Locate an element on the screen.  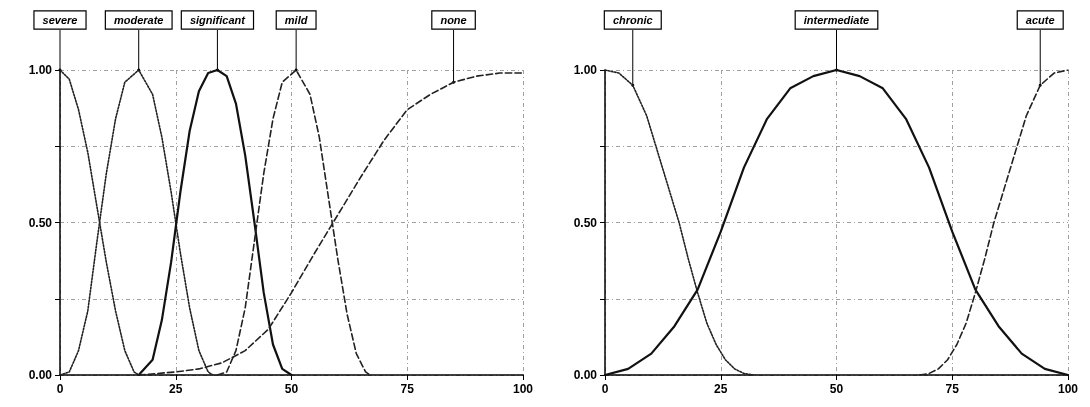
annotation: moderate is located at coordinates (138, 20).